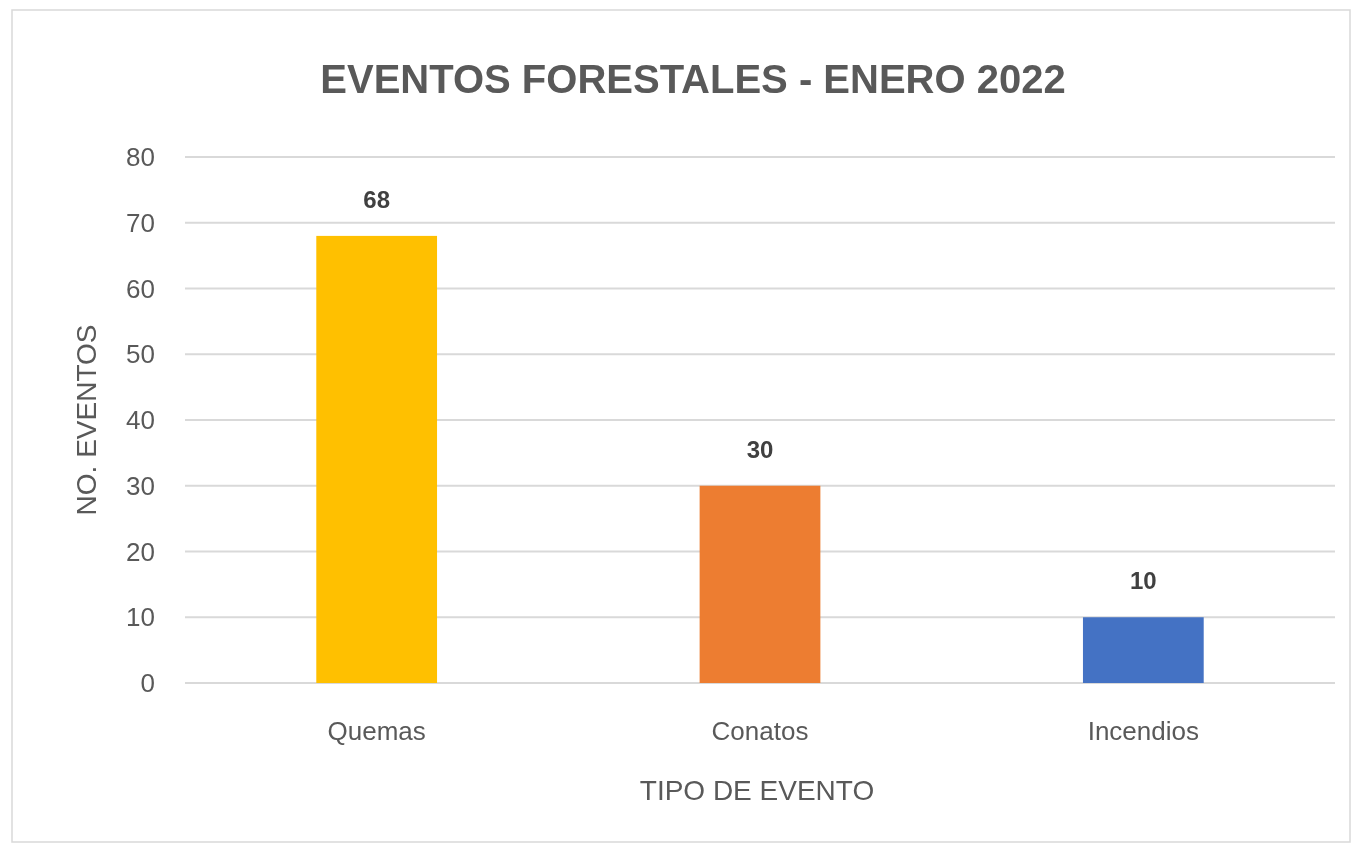 The image size is (1359, 853). I want to click on chart-title: EVENTOS FORESTALES - ENERO 2022, so click(693, 79).